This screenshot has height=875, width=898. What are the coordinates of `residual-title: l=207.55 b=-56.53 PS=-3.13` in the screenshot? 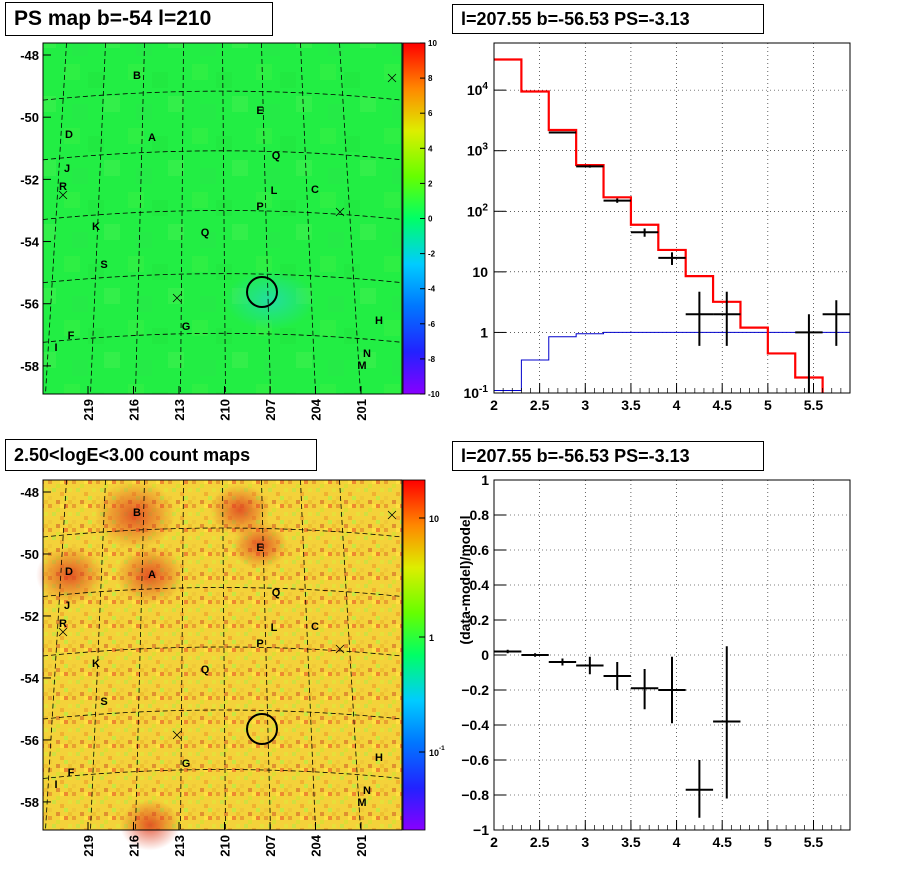 It's located at (608, 456).